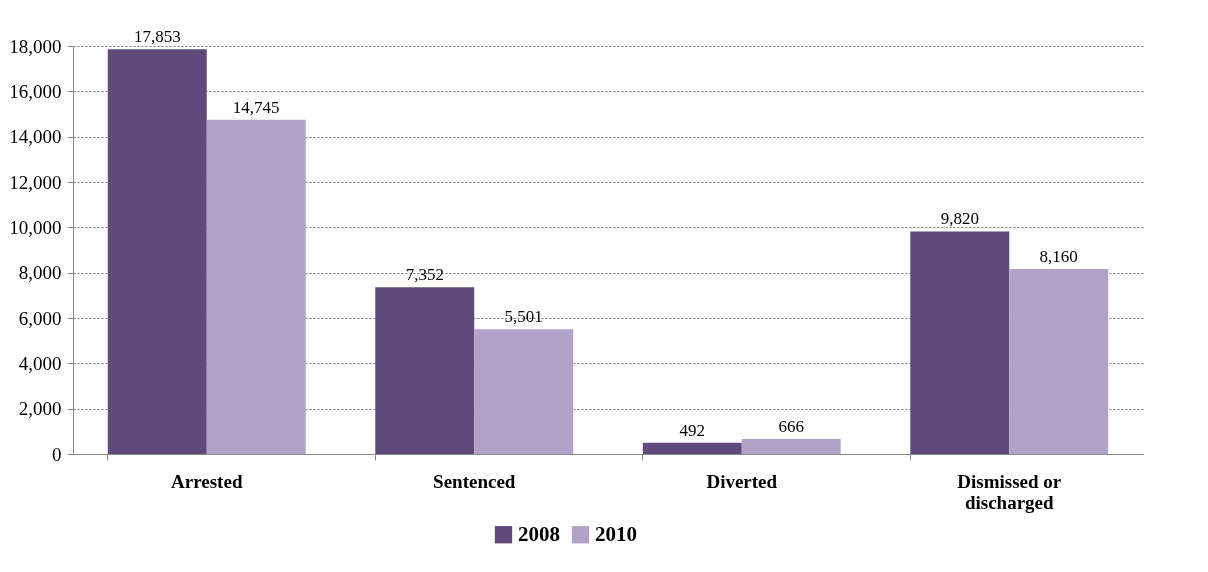 This screenshot has height=572, width=1208. What do you see at coordinates (1058, 257) in the screenshot?
I see `data-label: 8,160` at bounding box center [1058, 257].